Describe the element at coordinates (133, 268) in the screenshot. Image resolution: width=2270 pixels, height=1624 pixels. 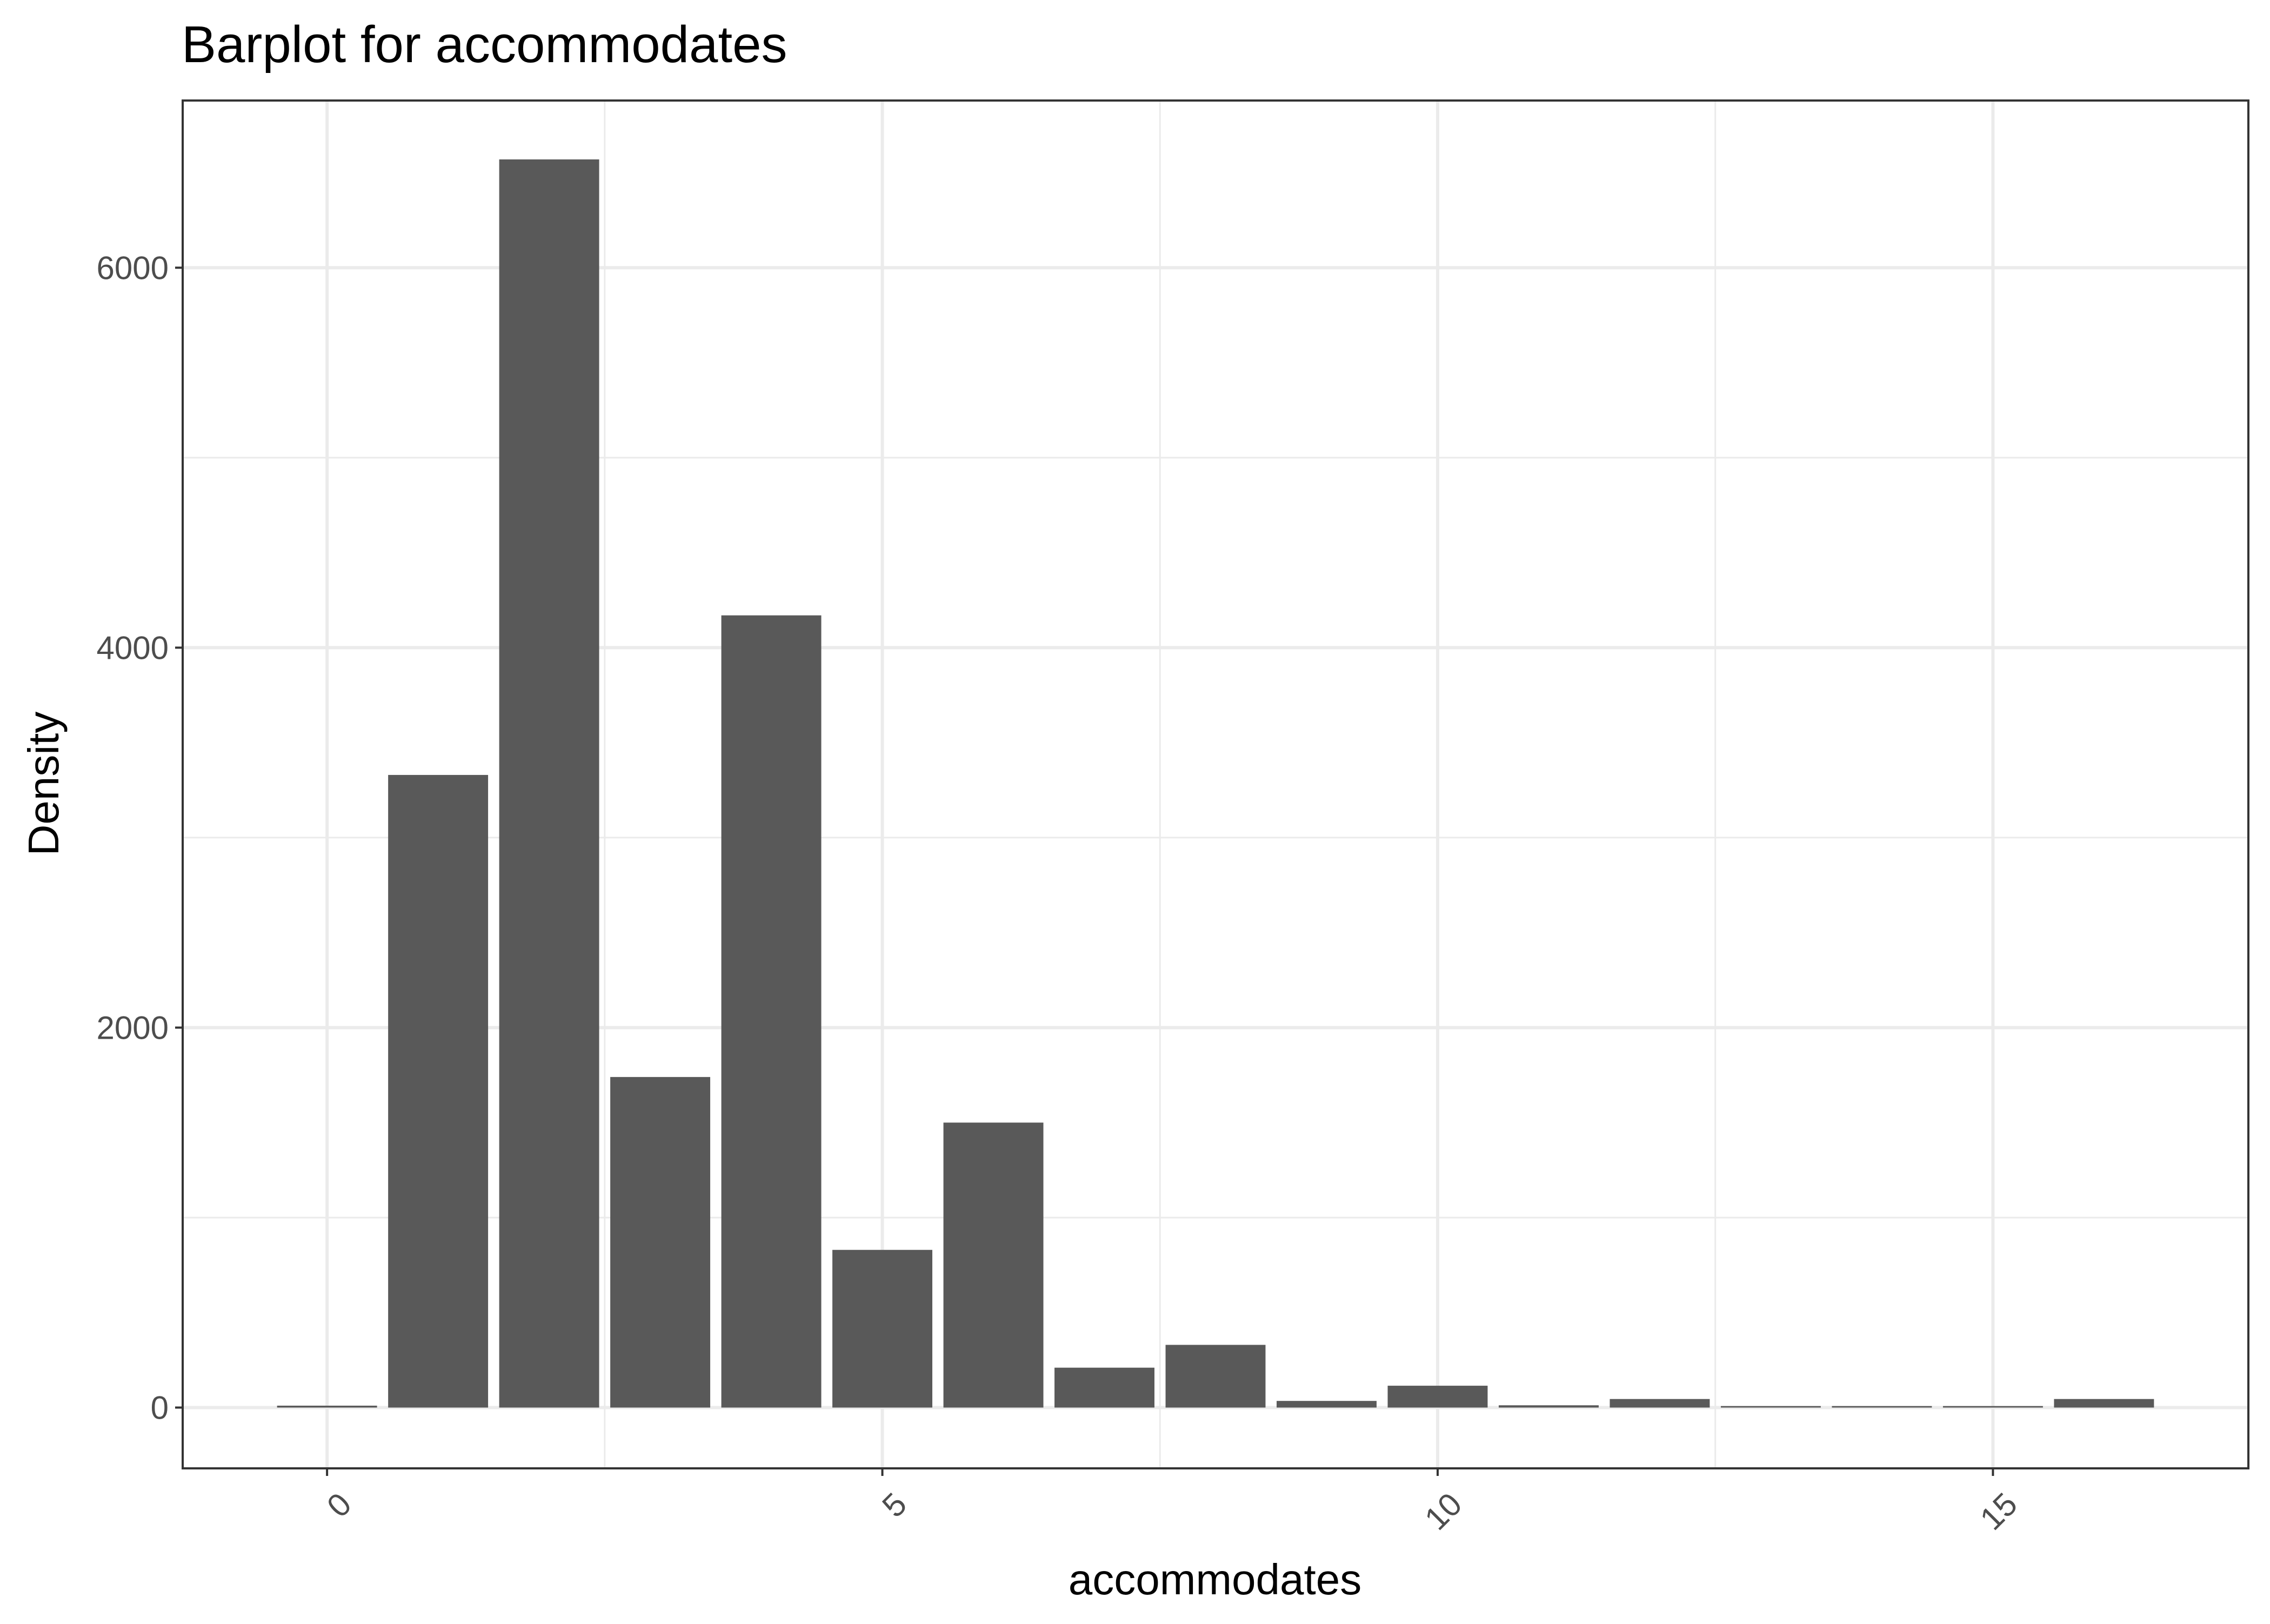
I see `y-tick-label: 6000` at that location.